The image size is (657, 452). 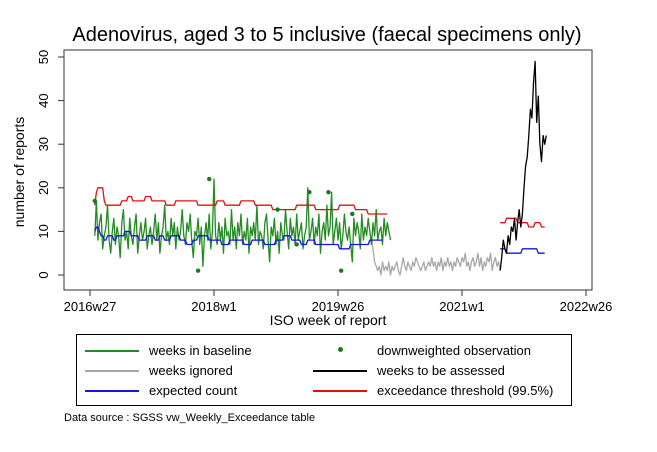 What do you see at coordinates (338, 306) in the screenshot?
I see `x-tick-label: 2019w26` at bounding box center [338, 306].